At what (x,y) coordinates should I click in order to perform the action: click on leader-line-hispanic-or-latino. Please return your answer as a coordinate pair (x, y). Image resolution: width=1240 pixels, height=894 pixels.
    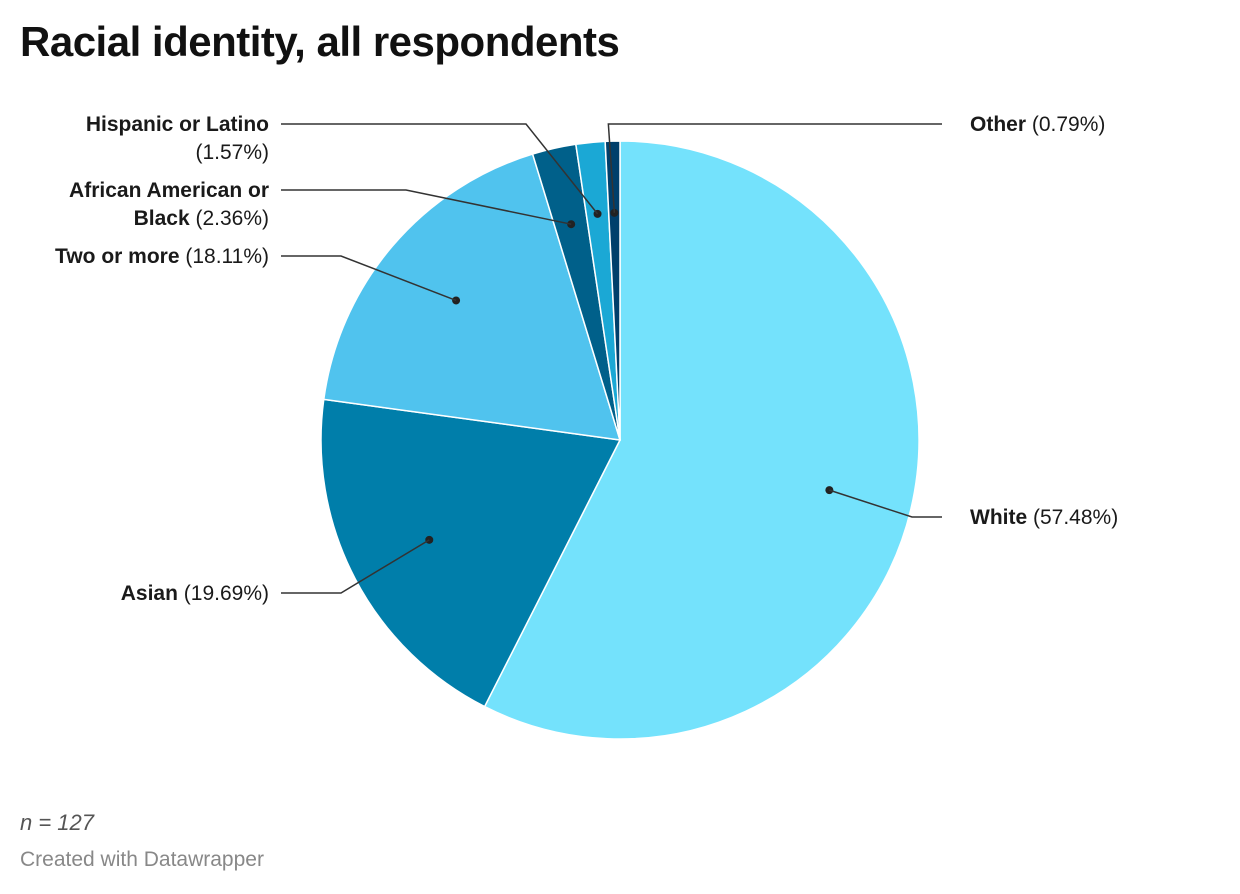
    Looking at the image, I should click on (440, 169).